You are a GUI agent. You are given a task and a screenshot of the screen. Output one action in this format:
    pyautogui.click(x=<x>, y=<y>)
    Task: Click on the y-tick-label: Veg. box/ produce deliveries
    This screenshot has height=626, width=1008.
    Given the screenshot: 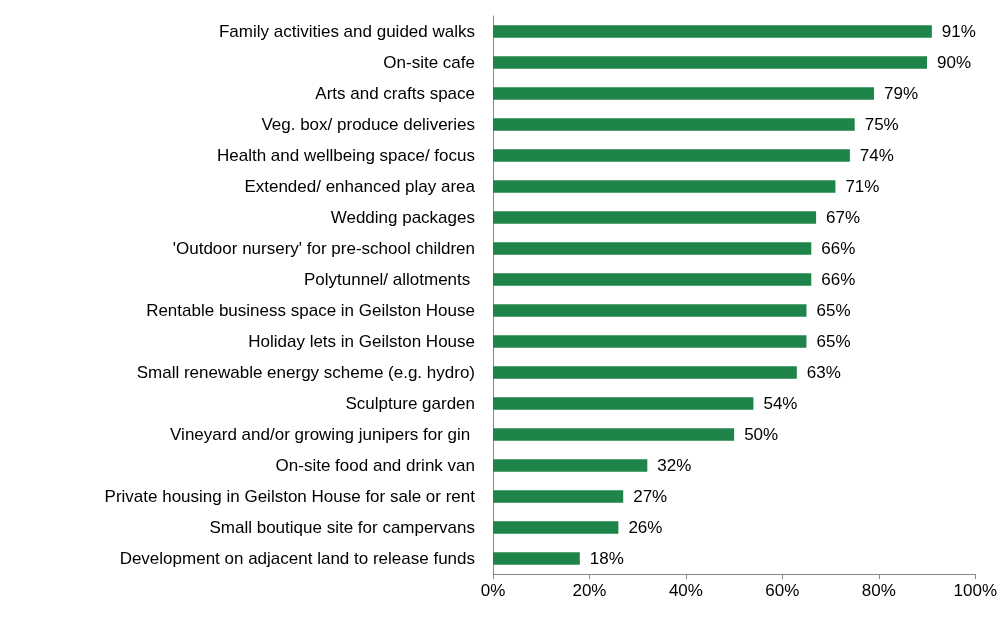 What is the action you would take?
    pyautogui.click(x=368, y=124)
    